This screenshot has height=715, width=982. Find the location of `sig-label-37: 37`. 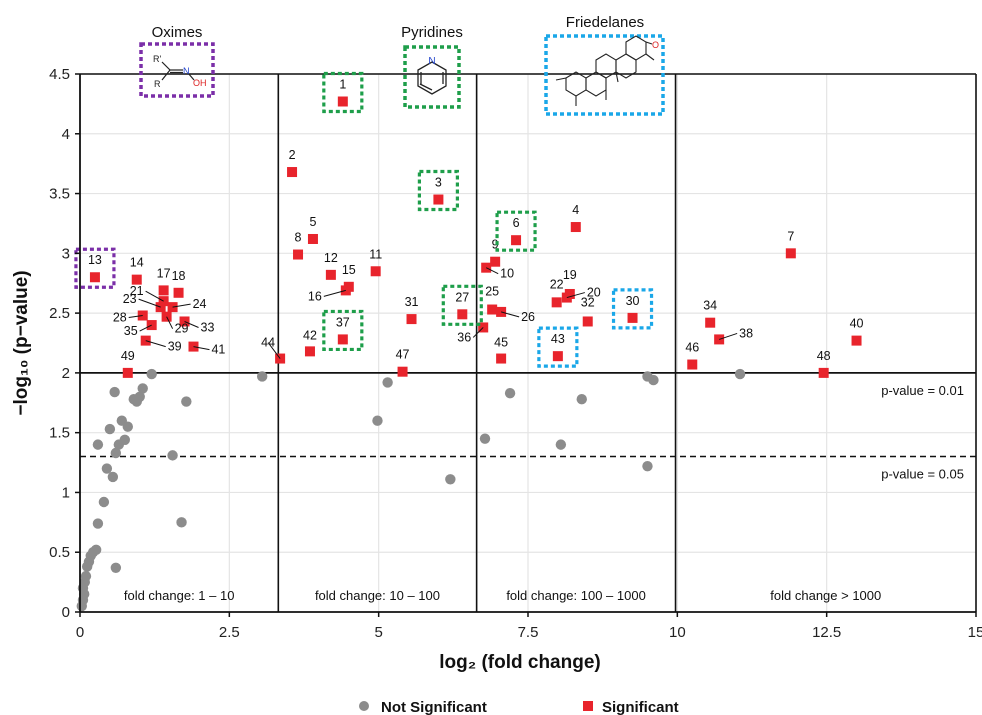

sig-label-37: 37 is located at coordinates (343, 322).